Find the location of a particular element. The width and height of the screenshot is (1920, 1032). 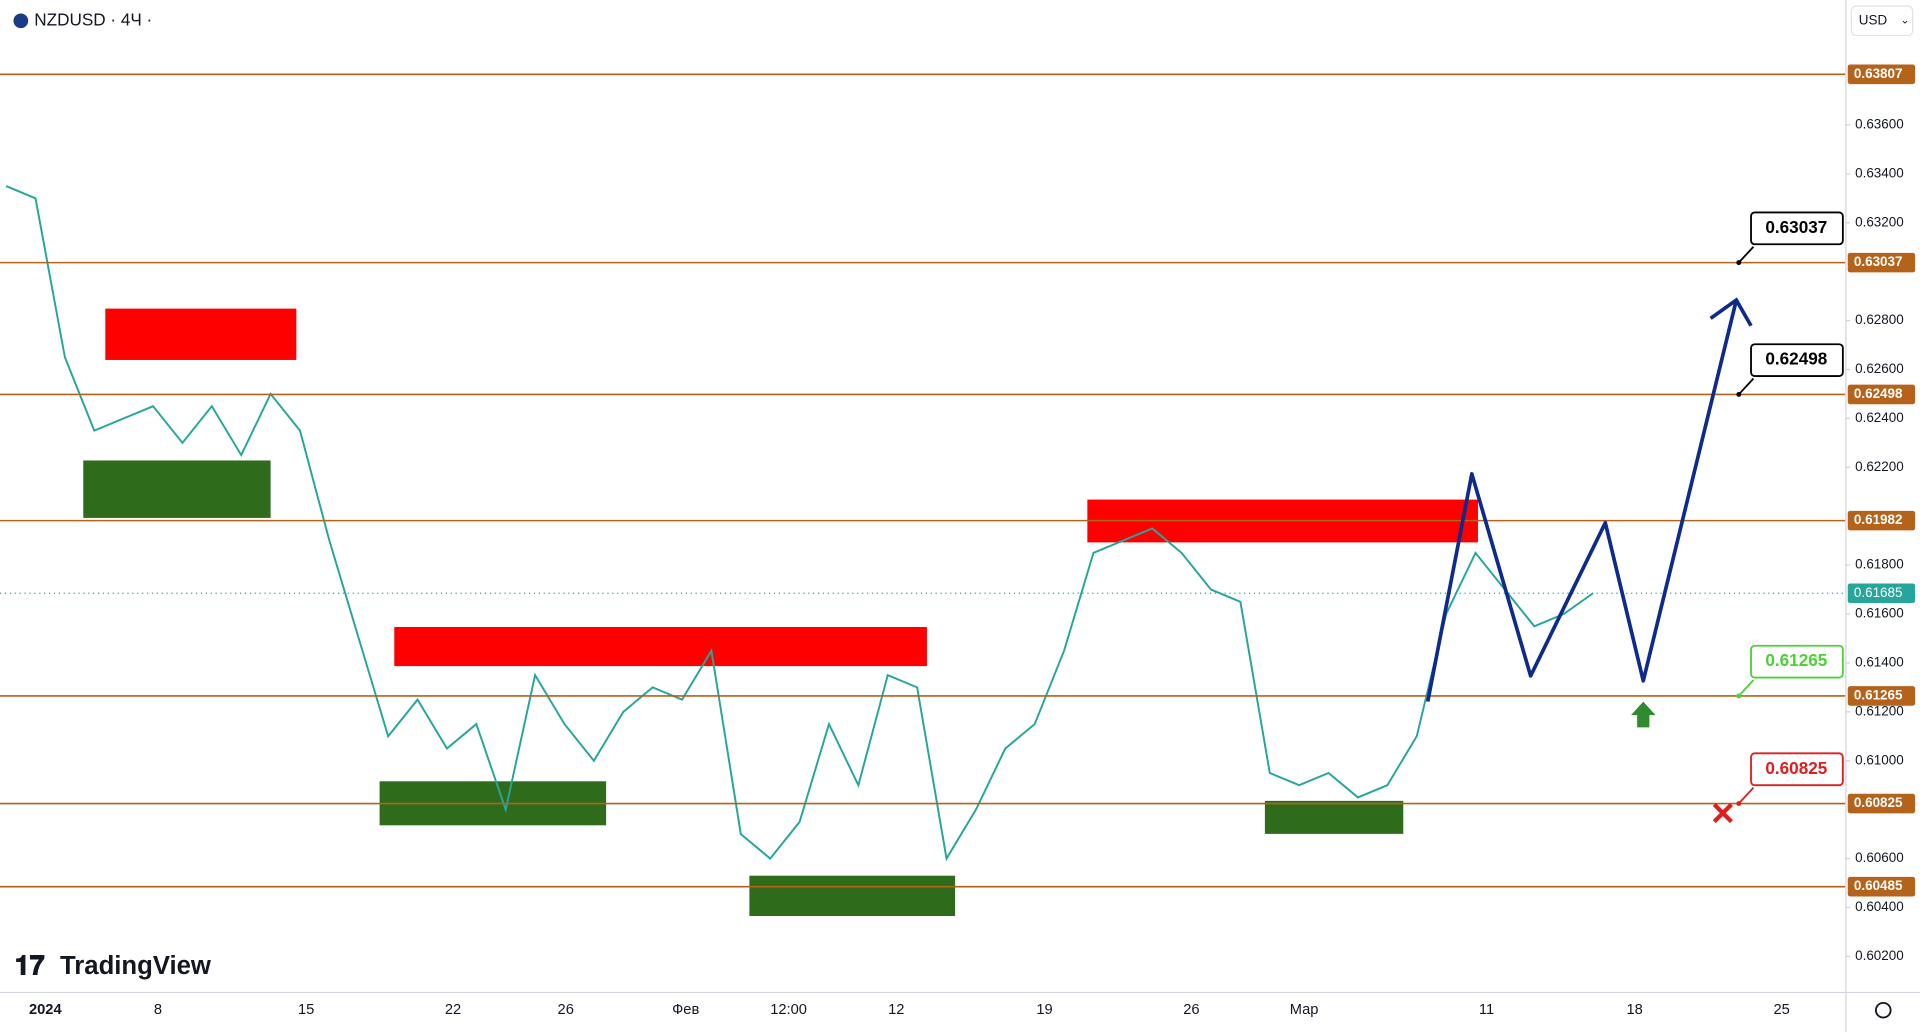

callout-text: 0.63037 is located at coordinates (1796, 227).